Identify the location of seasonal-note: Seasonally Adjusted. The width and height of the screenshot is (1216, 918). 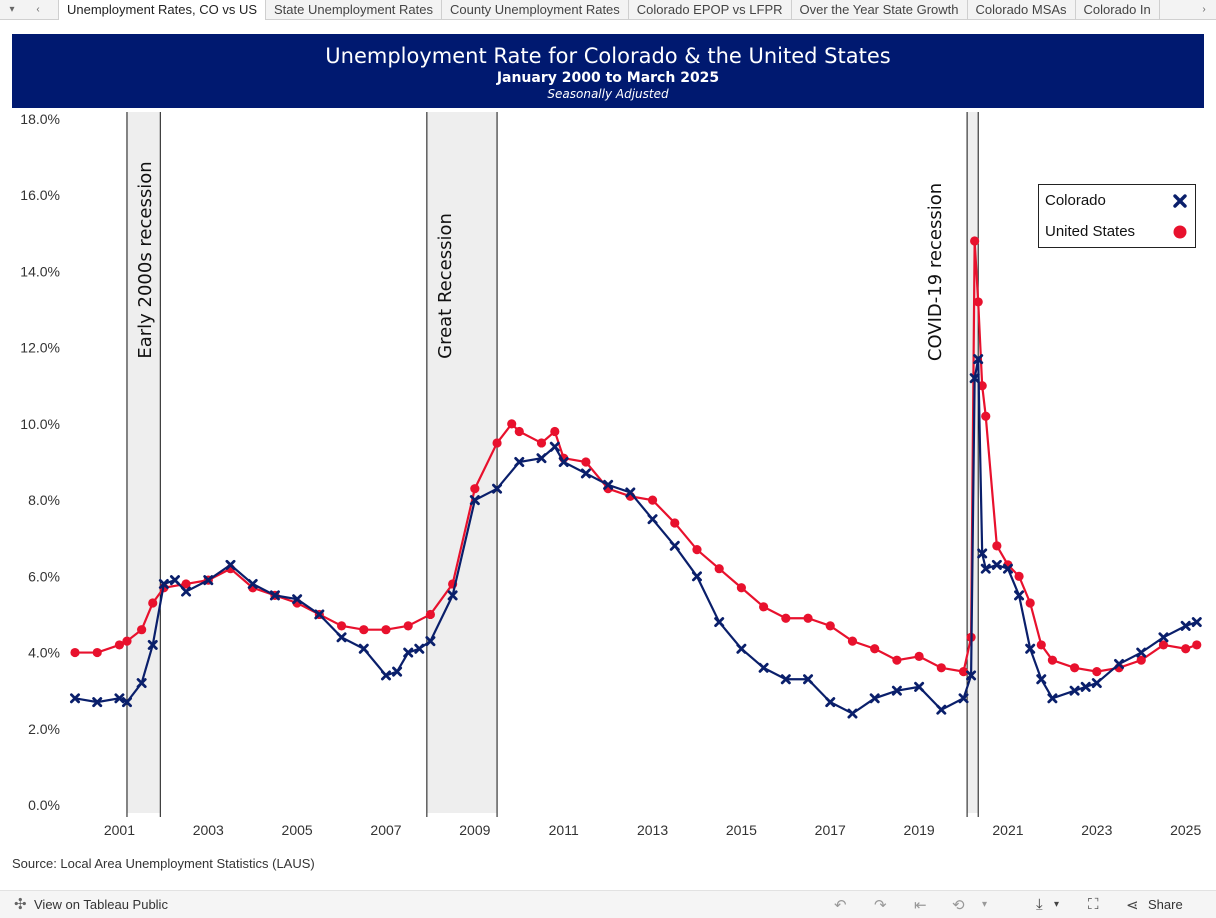
(608, 94).